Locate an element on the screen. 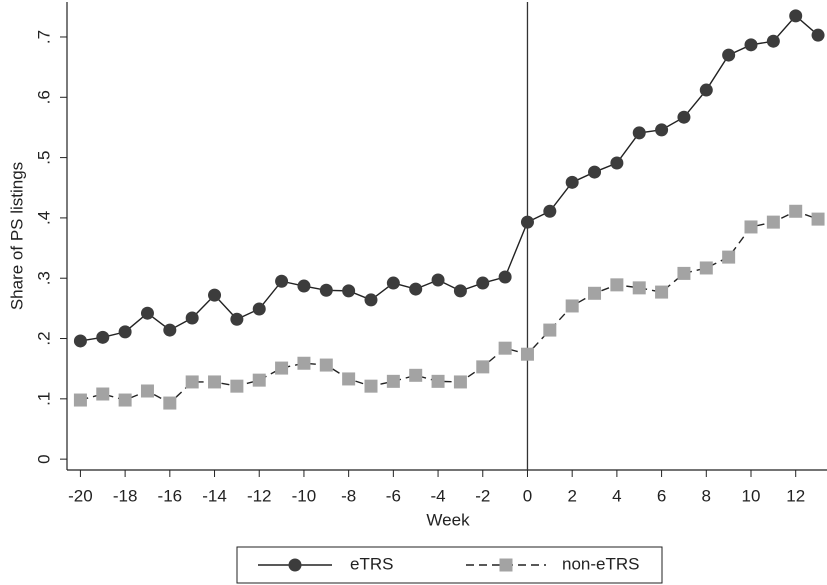 The height and width of the screenshot is (585, 827). x-tick-label: -14 is located at coordinates (214, 495).